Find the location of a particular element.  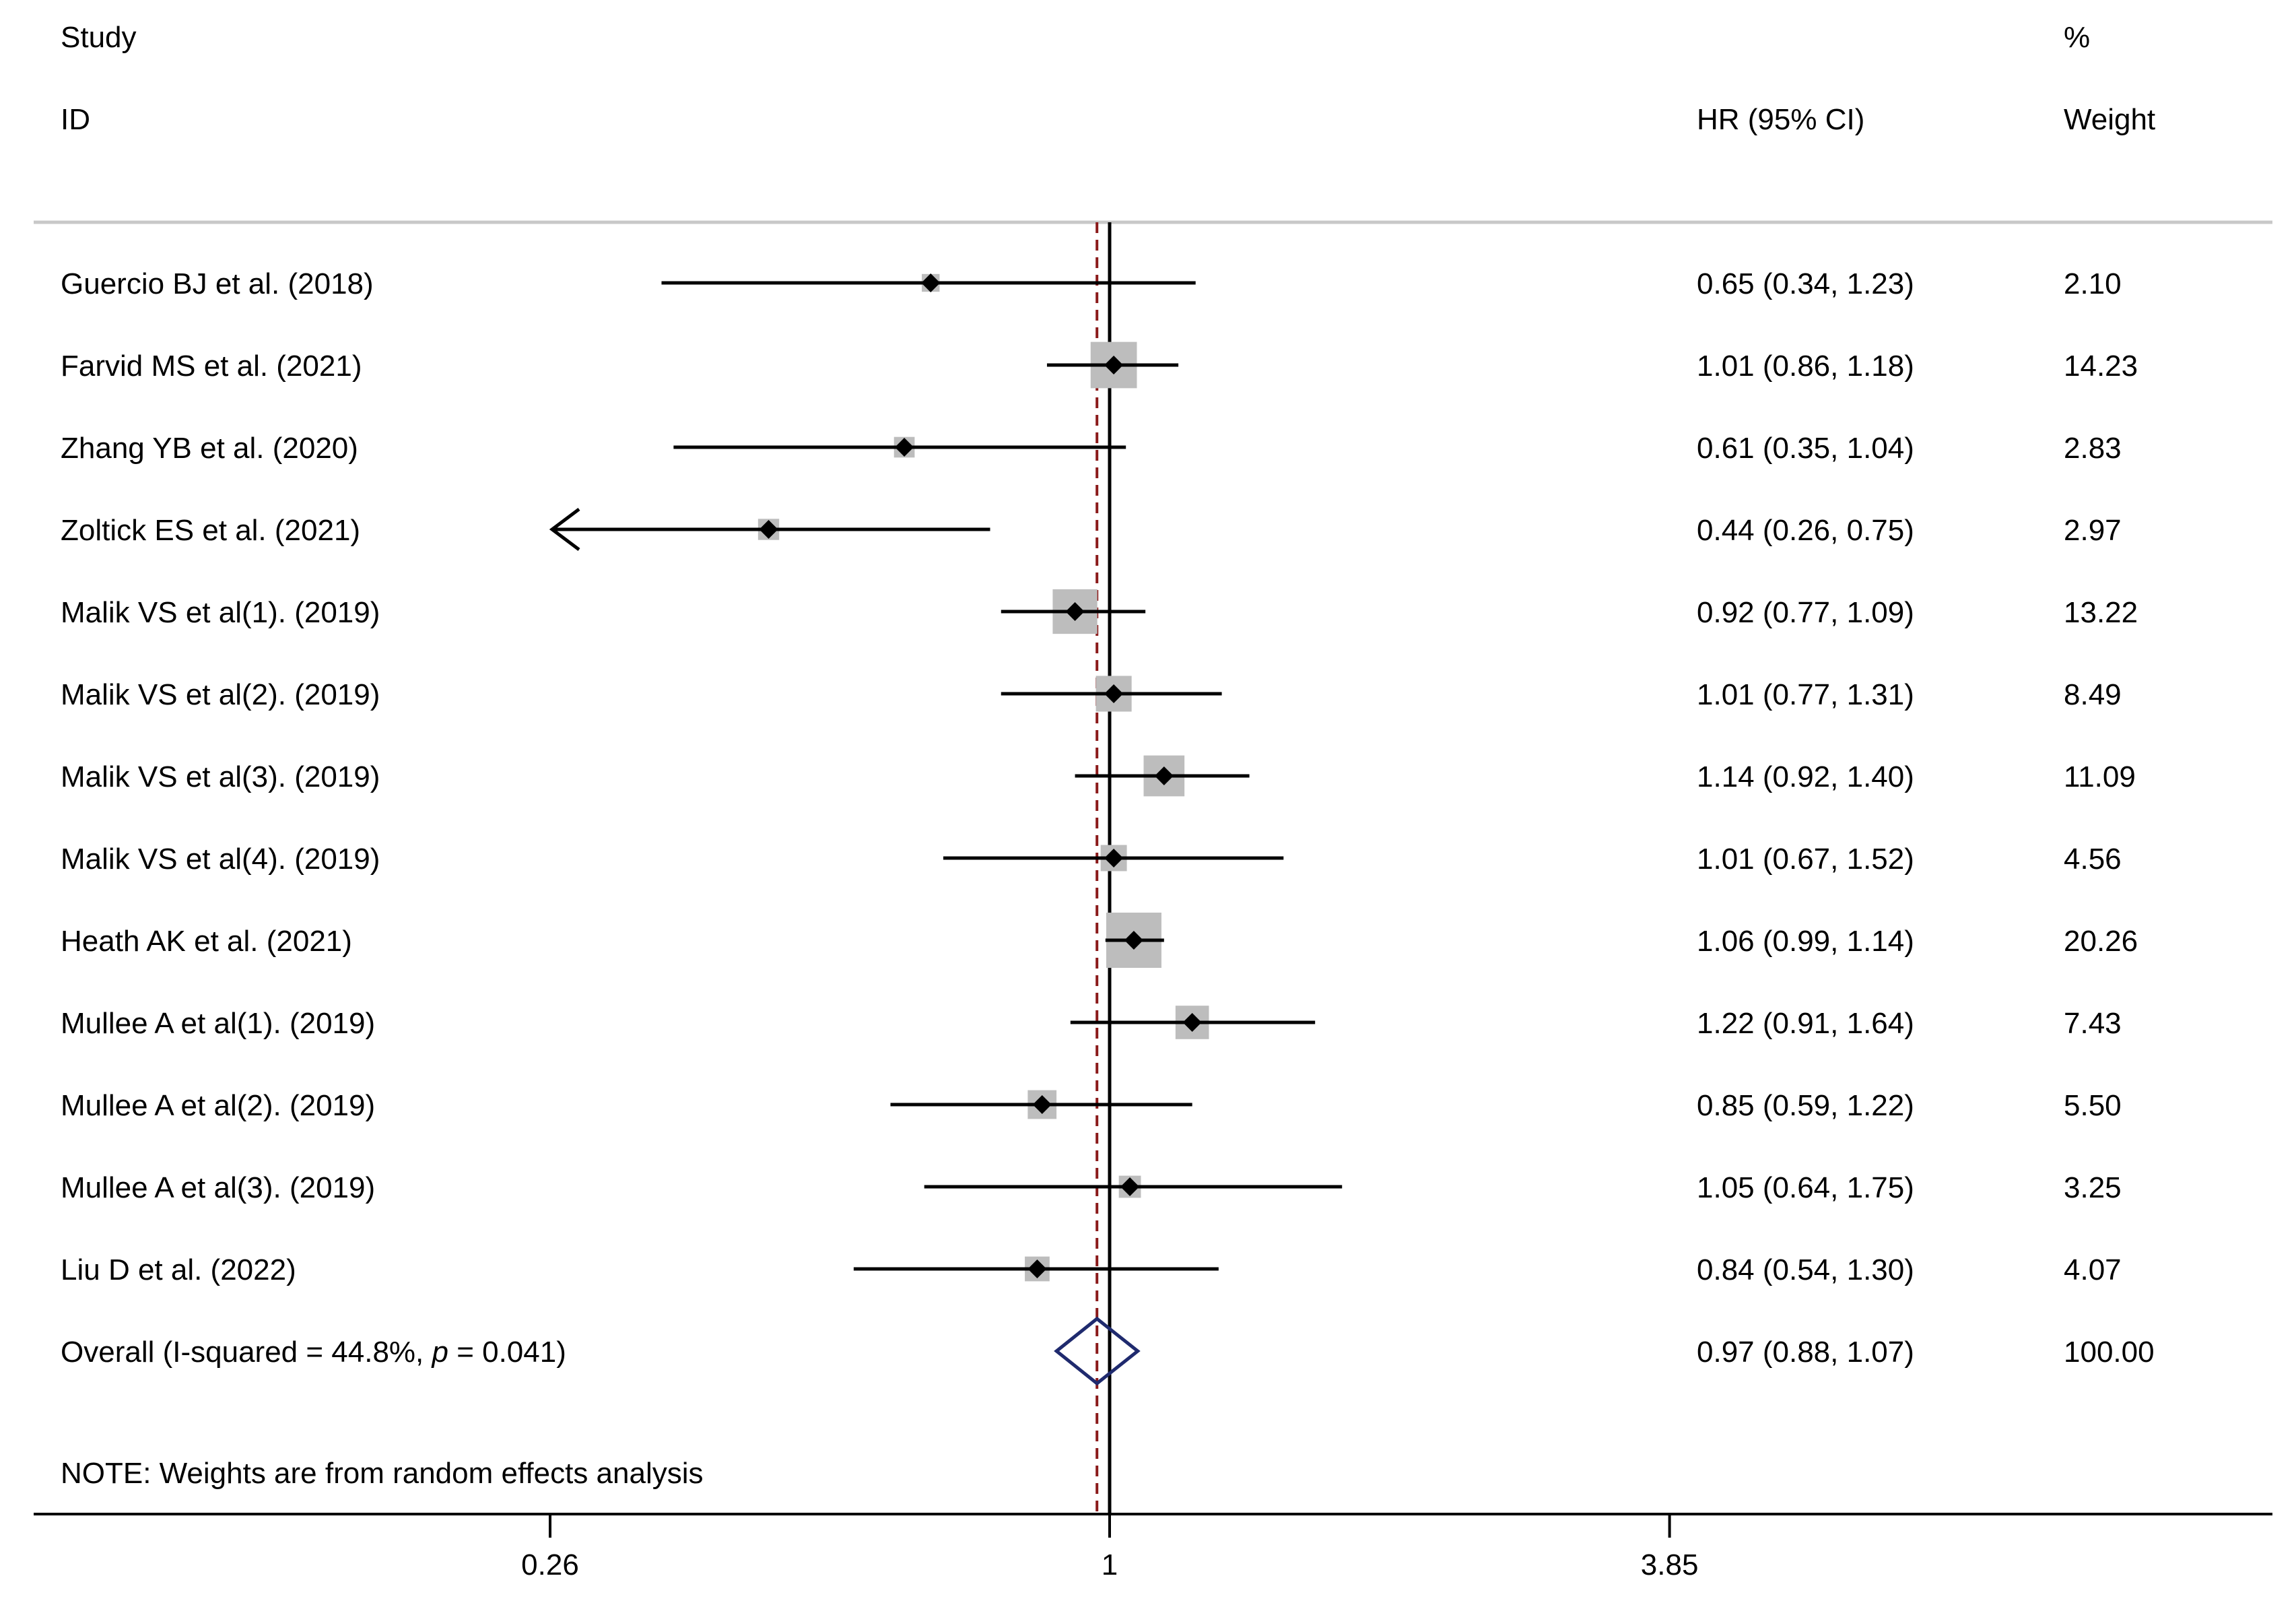

overall-diamond is located at coordinates (1097, 1351).